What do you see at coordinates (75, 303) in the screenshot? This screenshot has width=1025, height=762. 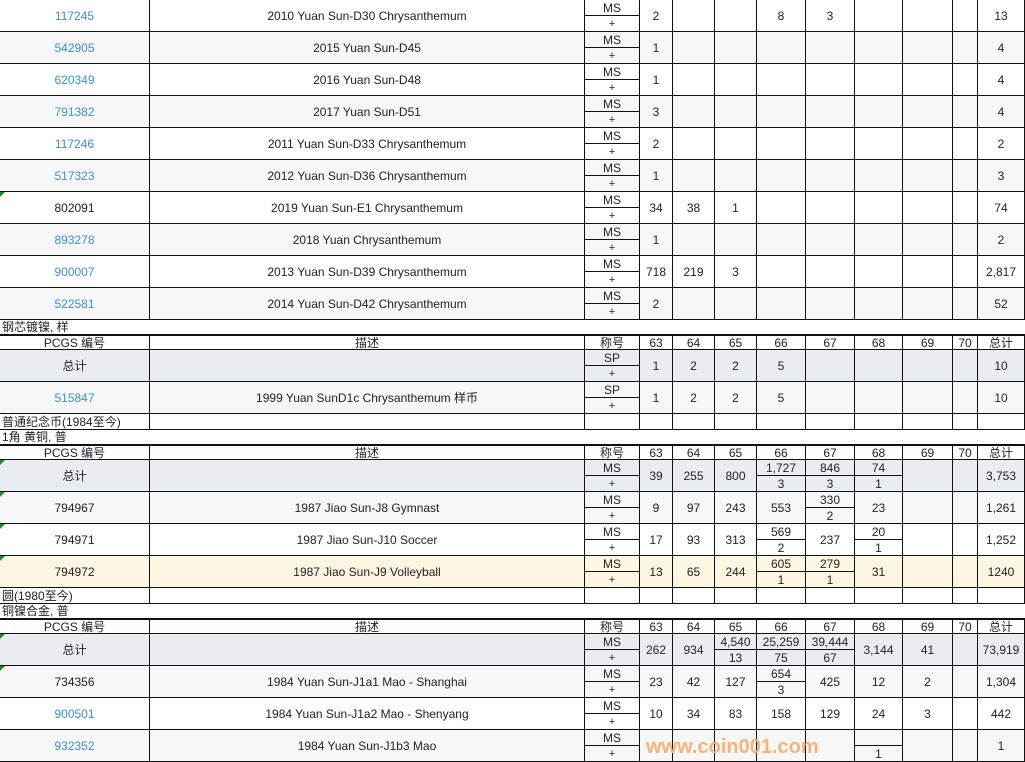 I see `pcgs-id-link: 522581` at bounding box center [75, 303].